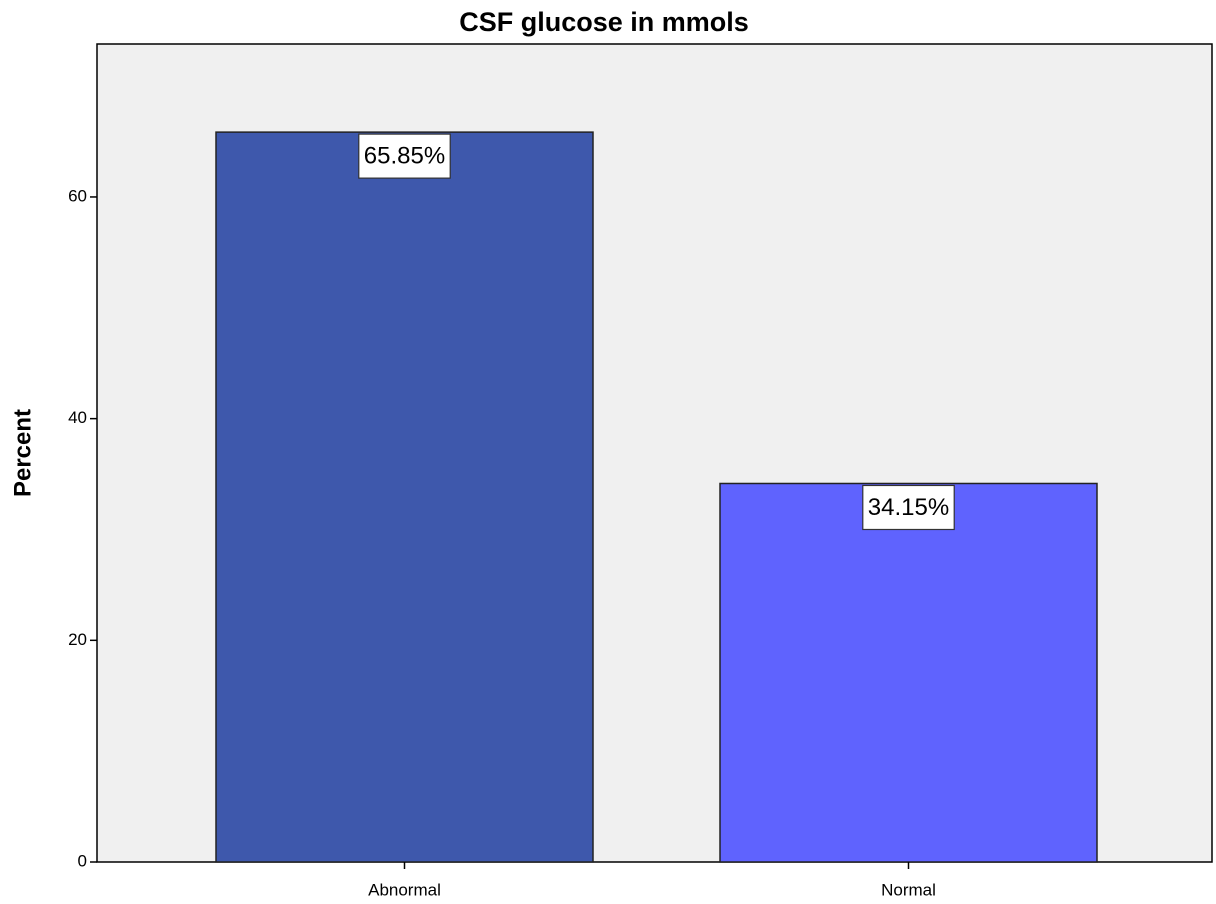  Describe the element at coordinates (77, 195) in the screenshot. I see `y-tick-label: 60` at that location.